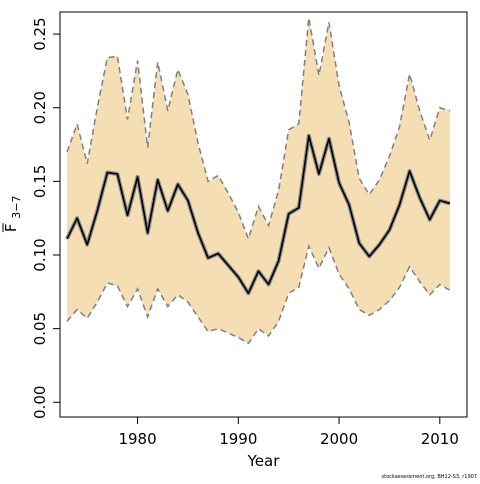 This screenshot has height=484, width=480. I want to click on x-tick-label: 1980, so click(137, 439).